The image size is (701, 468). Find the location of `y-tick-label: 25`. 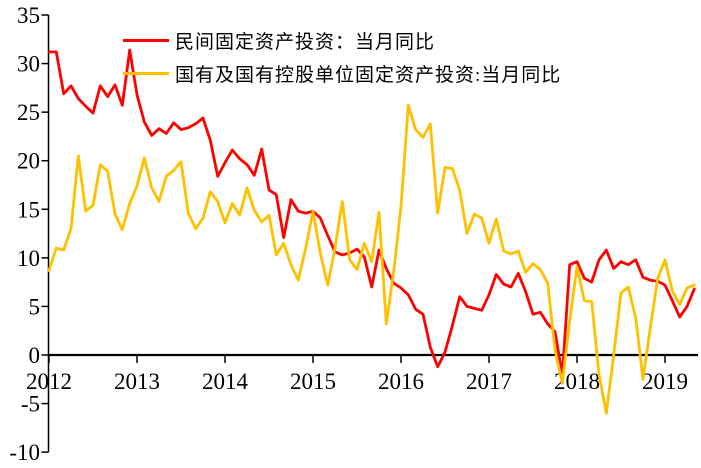

y-tick-label: 25 is located at coordinates (28, 112).